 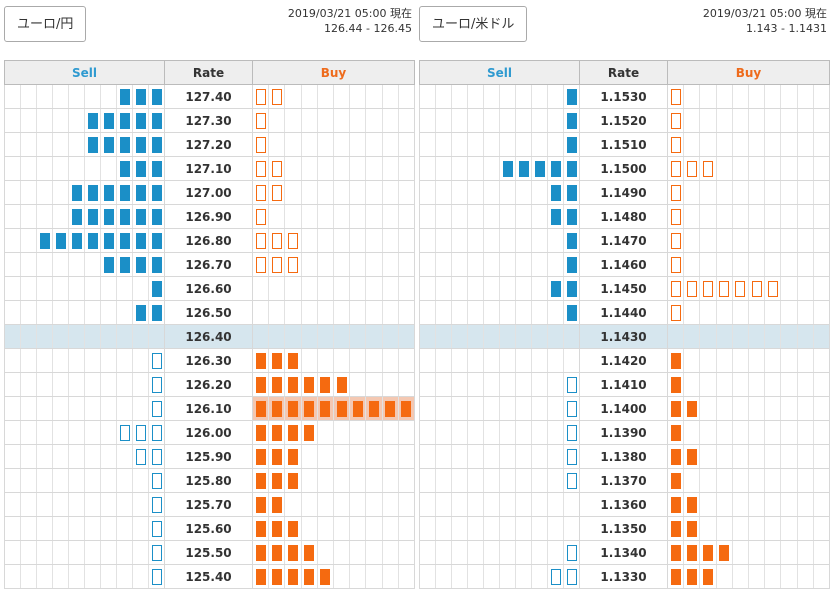 What do you see at coordinates (45, 24) in the screenshot?
I see `pair-selector-button: ユーロ/円` at bounding box center [45, 24].